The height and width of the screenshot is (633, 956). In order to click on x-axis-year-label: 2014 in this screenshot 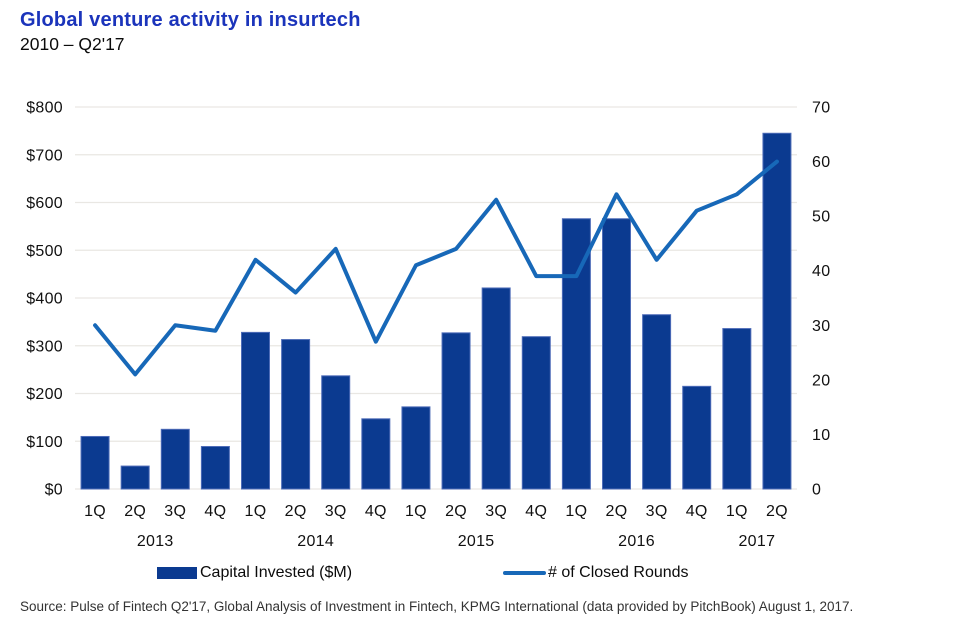, I will do `click(315, 541)`.